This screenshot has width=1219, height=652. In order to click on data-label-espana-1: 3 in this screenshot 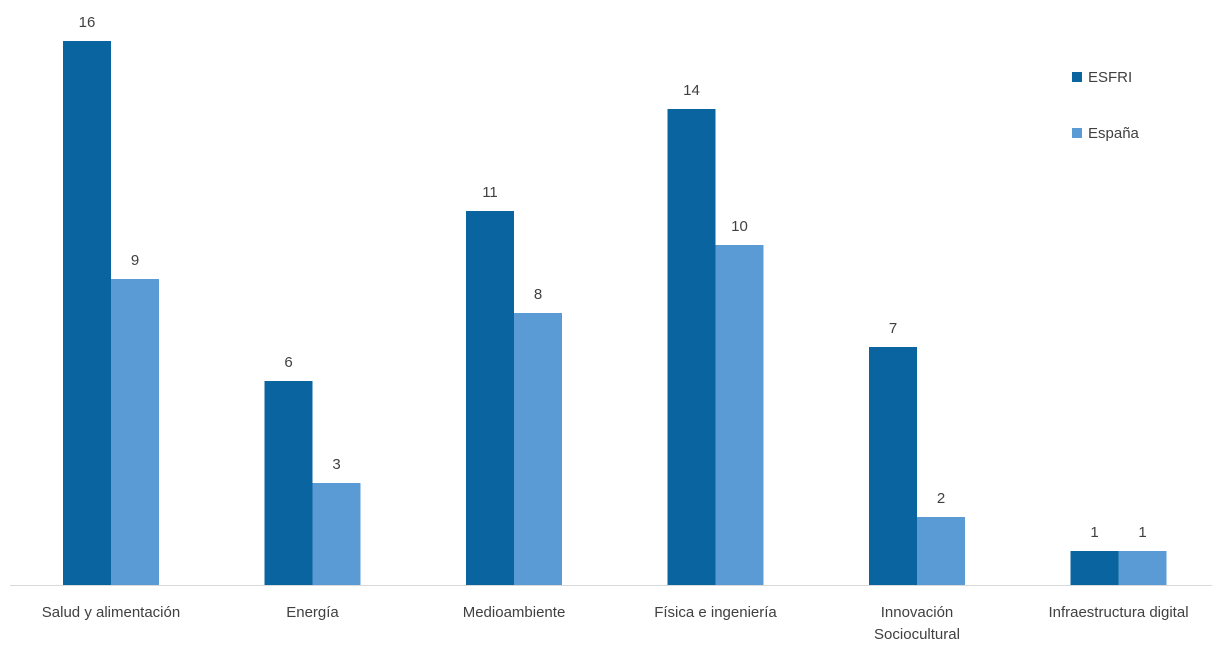, I will do `click(336, 464)`.